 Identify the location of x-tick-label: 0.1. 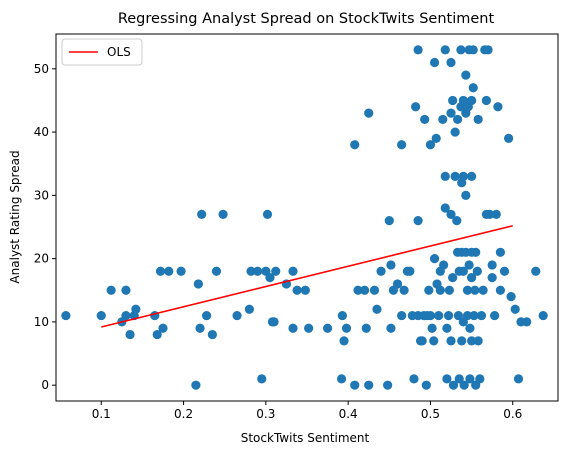
(101, 414).